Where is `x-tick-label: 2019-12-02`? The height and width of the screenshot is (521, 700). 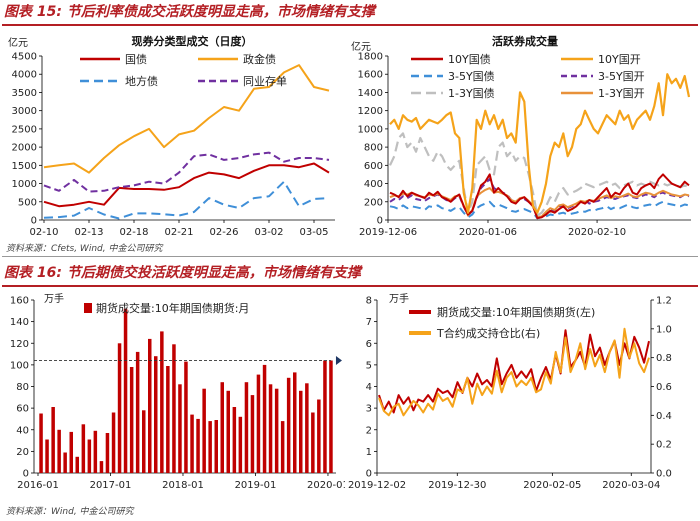
x-tick-label: 2019-12-02 is located at coordinates (377, 485).